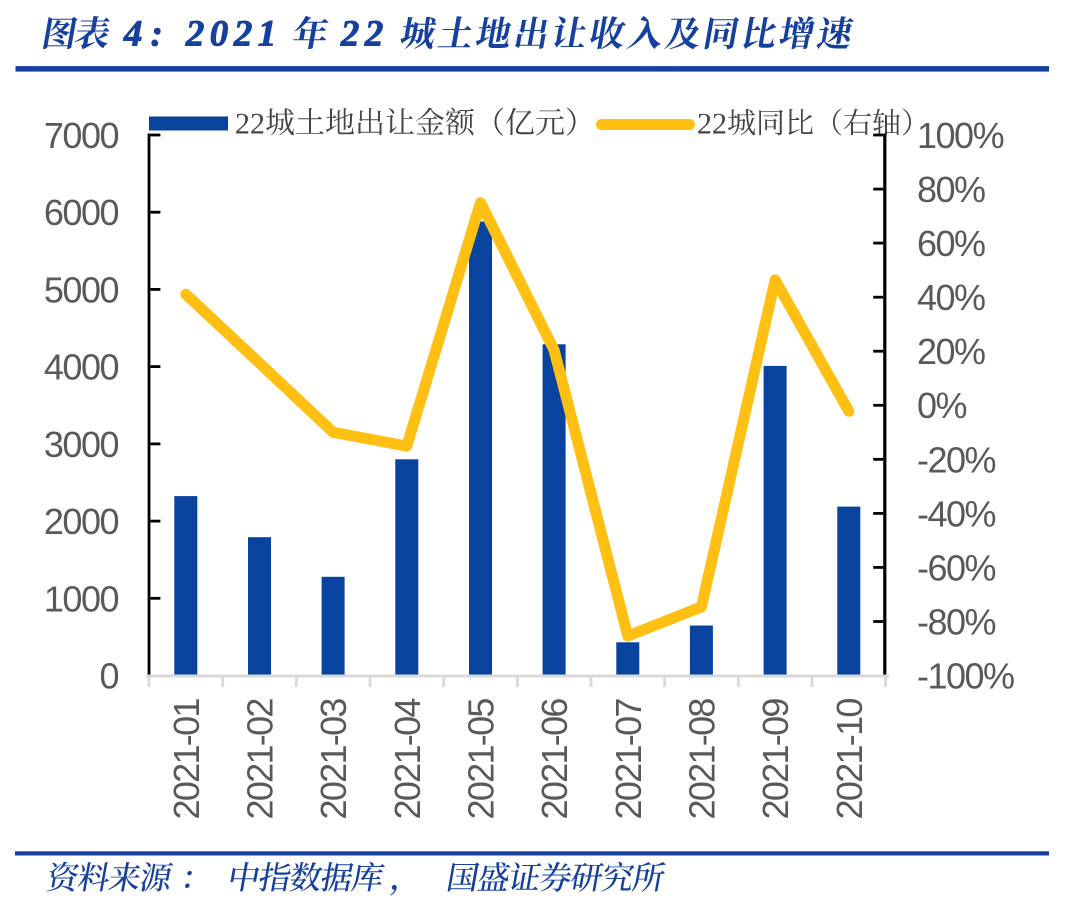  Describe the element at coordinates (942, 405) in the screenshot. I see `svg-text: 0%` at that location.